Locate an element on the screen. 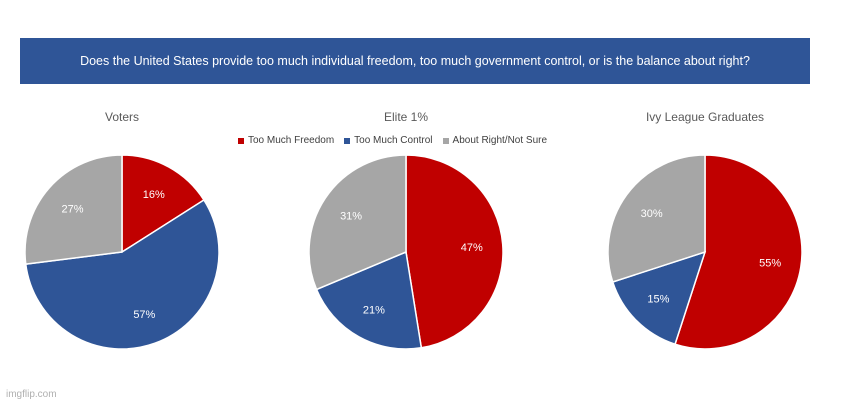 The width and height of the screenshot is (852, 404). pie-label-ivy-neutral: 30% is located at coordinates (652, 214).